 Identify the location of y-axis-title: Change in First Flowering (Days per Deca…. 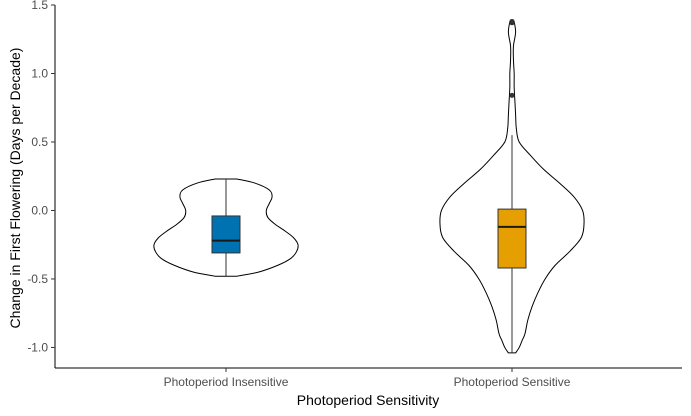
(15, 188).